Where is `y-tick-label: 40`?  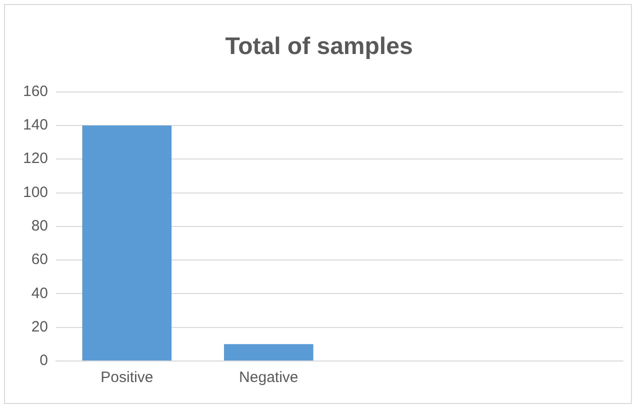
y-tick-label: 40 is located at coordinates (39, 293).